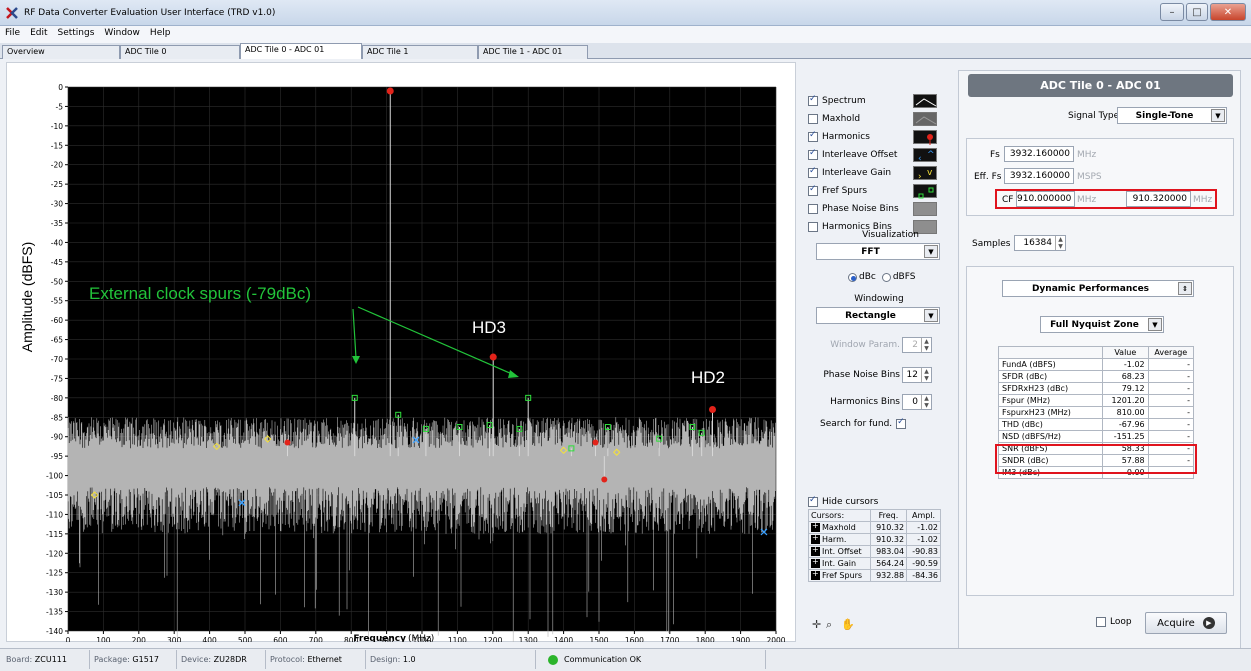 The image size is (1251, 671). I want to click on checkbox-interleave-gain: Interleave Gain›v, so click(875, 173).